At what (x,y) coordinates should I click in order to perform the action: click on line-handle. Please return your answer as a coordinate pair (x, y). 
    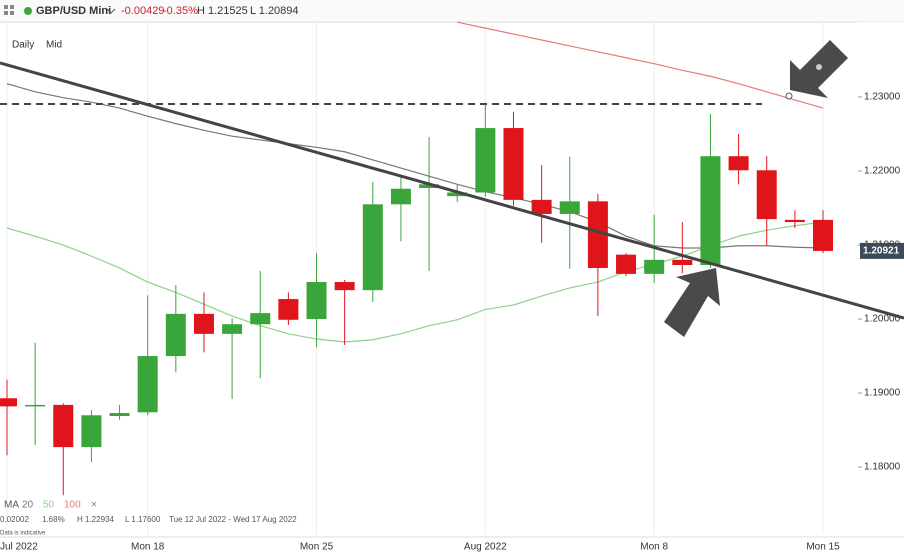
    Looking at the image, I should click on (789, 96).